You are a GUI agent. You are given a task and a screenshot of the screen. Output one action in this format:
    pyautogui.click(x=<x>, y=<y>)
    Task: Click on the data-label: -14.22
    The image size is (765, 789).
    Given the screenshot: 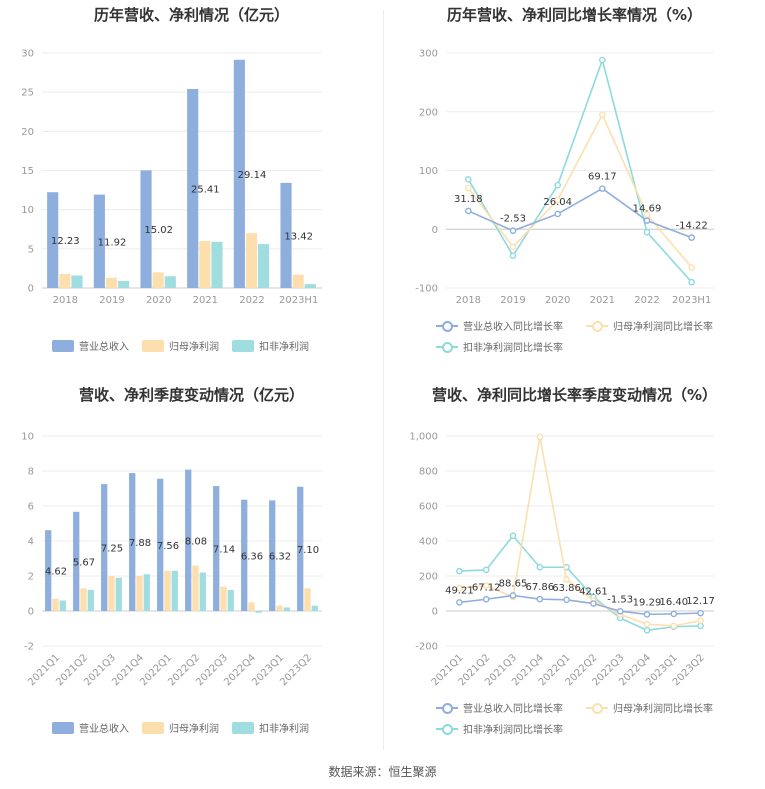 What is the action you would take?
    pyautogui.click(x=692, y=226)
    